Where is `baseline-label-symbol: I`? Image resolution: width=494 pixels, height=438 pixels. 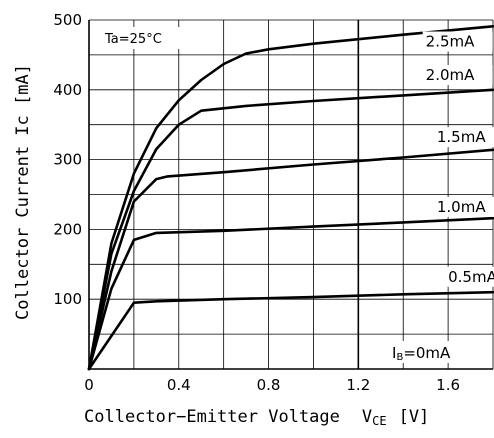 baseline-label-symbol: I is located at coordinates (394, 353).